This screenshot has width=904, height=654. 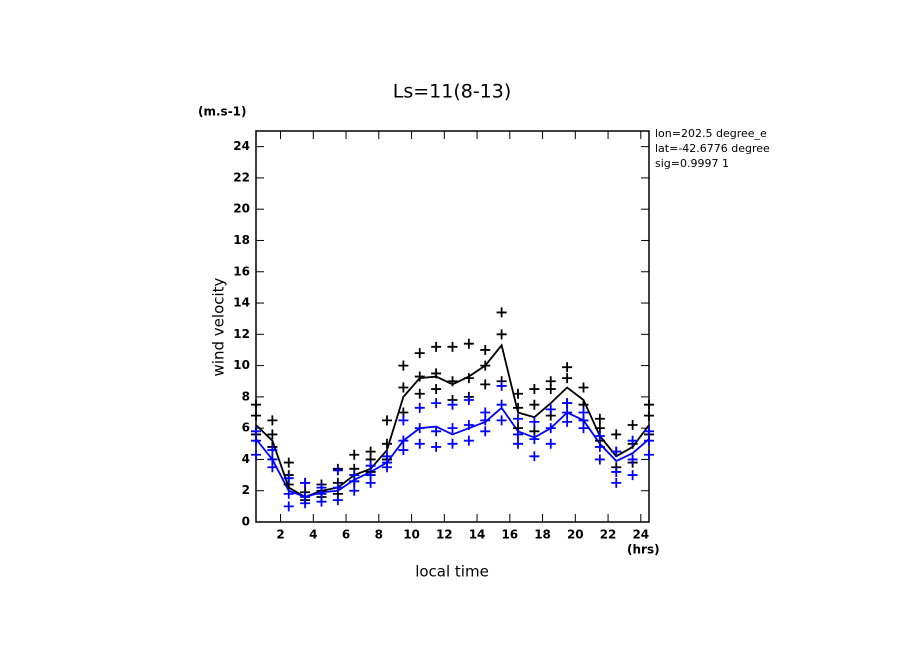 I want to click on x-tick-label: 12, so click(x=444, y=535).